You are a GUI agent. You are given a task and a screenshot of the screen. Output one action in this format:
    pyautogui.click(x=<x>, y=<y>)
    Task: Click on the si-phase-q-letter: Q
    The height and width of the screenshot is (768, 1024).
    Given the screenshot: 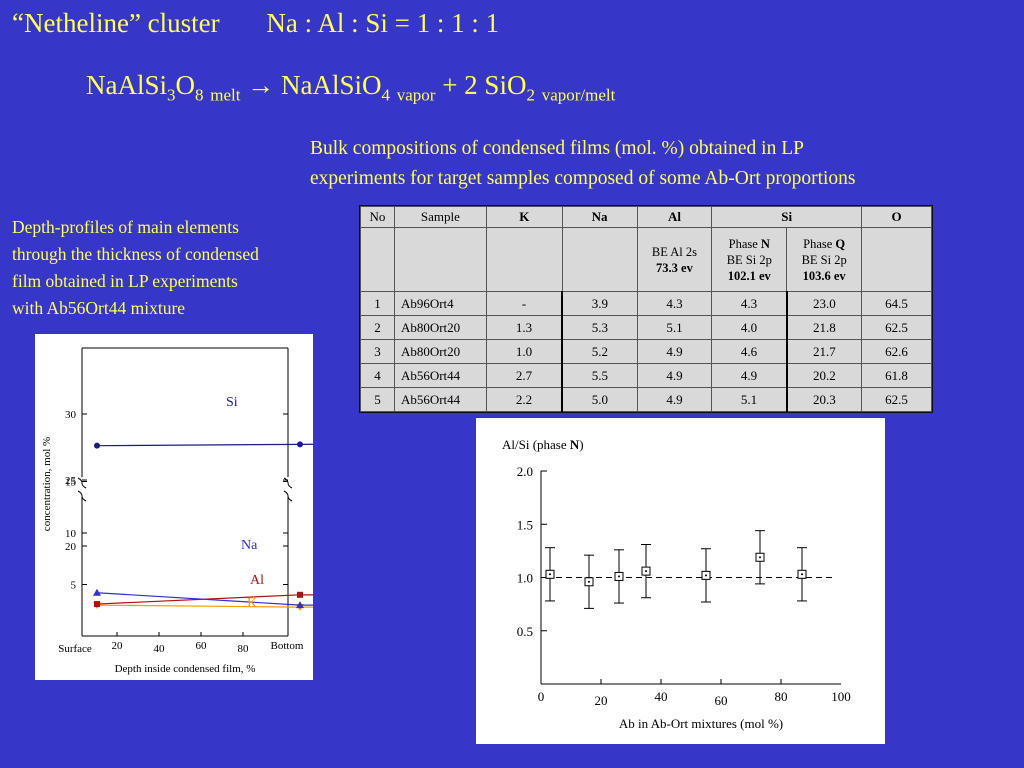 What is the action you would take?
    pyautogui.click(x=840, y=243)
    